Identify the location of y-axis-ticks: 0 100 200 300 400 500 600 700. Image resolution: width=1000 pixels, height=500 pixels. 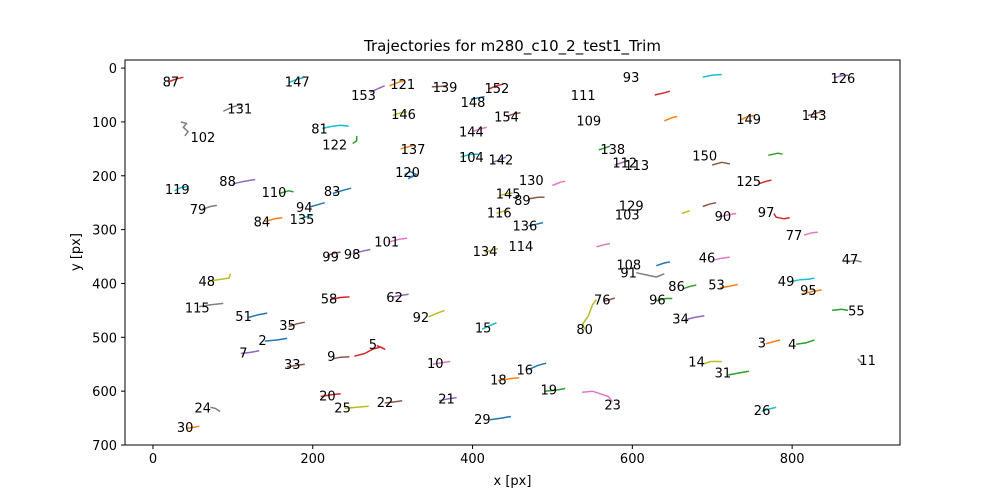
(108, 258).